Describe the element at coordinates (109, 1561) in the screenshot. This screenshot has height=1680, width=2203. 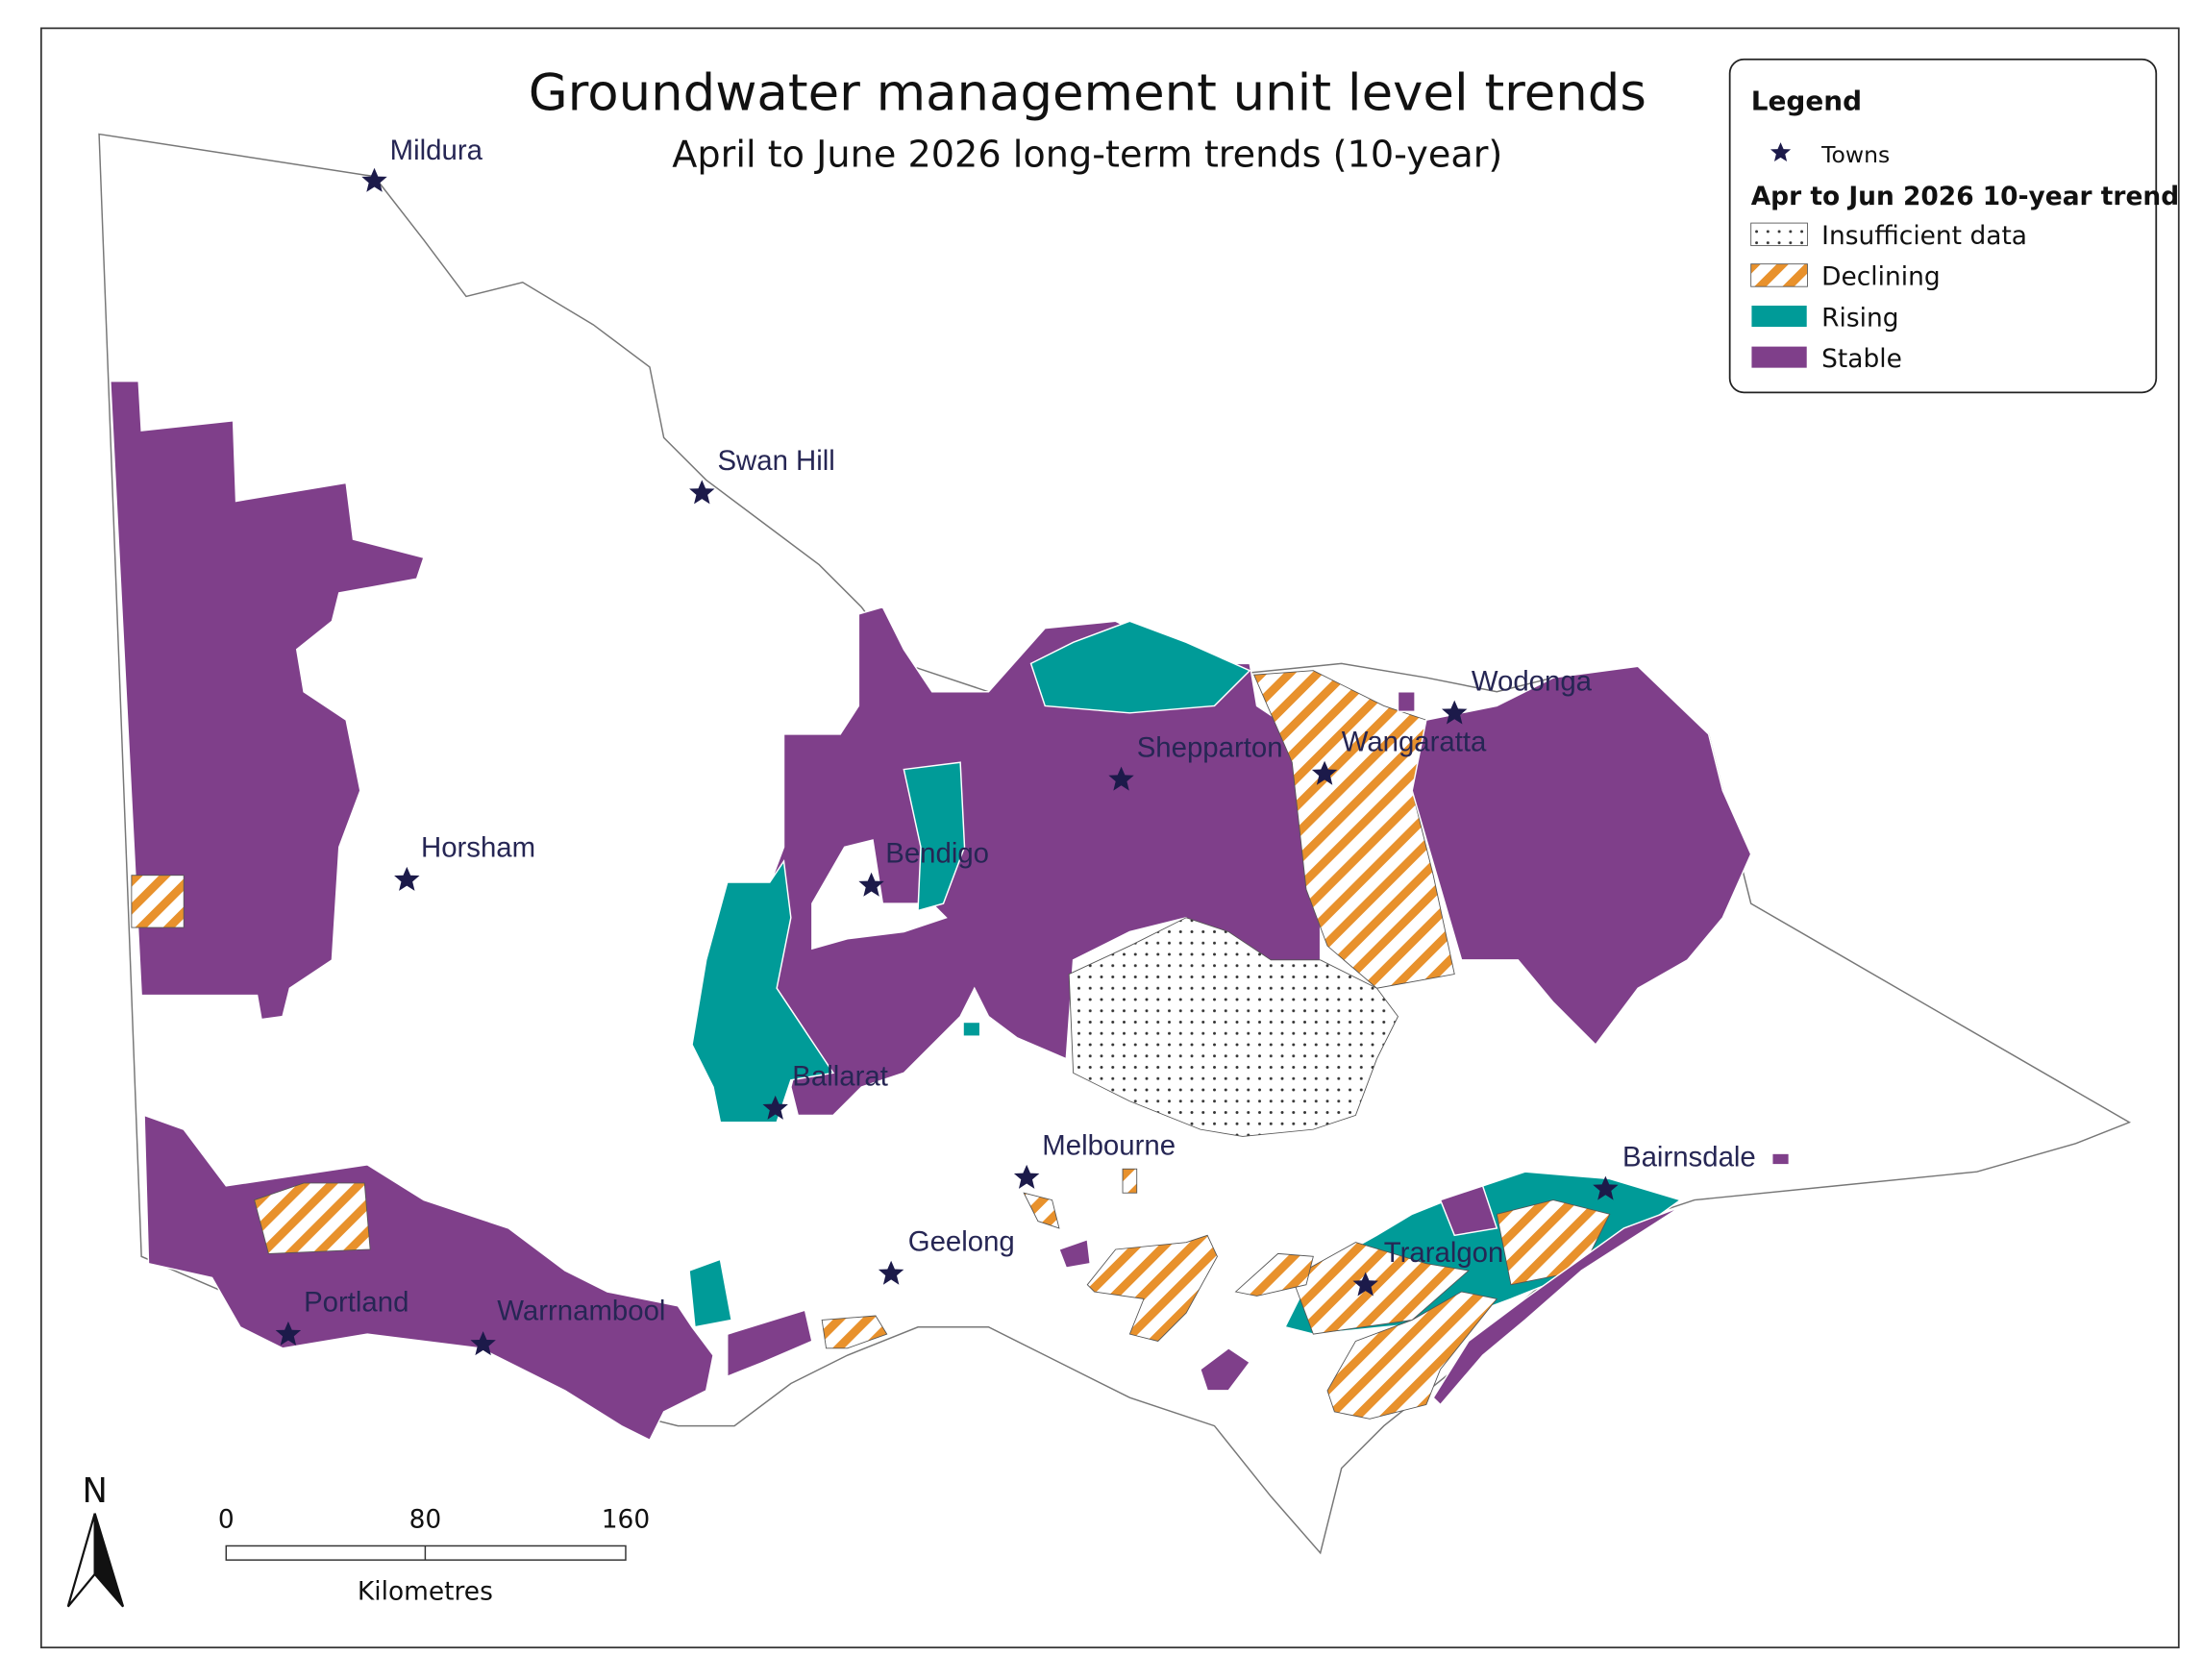
I see `north-arrow-right` at that location.